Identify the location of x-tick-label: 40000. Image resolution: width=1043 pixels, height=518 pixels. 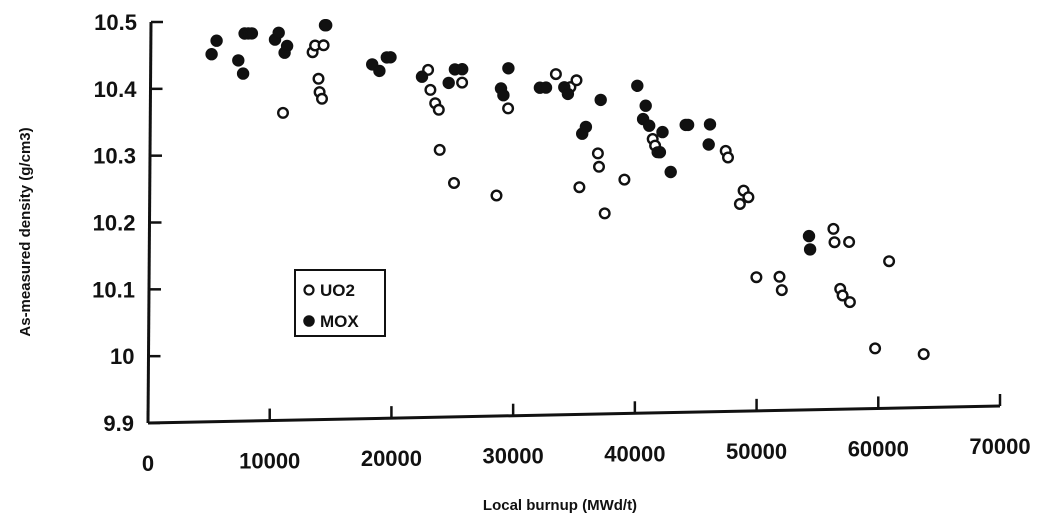
(634, 453).